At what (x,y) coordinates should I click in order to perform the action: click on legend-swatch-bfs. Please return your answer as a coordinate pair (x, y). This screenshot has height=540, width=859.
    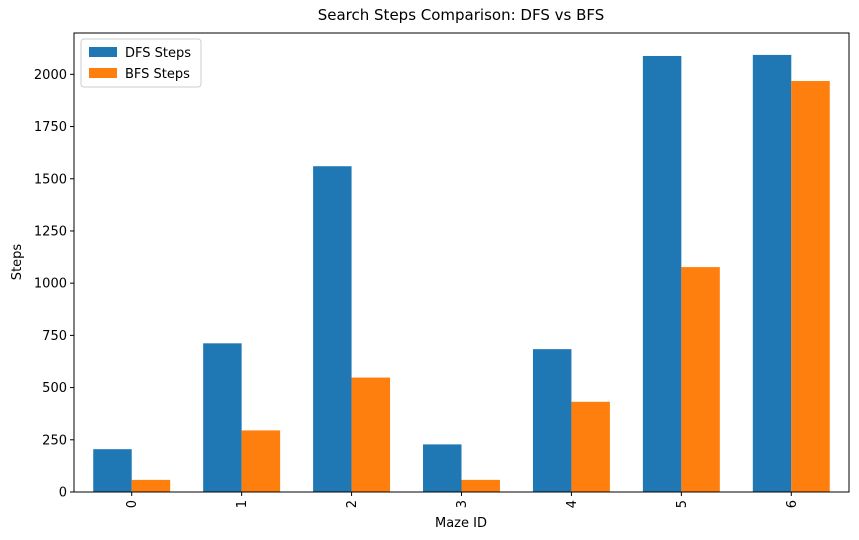
    Looking at the image, I should click on (103, 73).